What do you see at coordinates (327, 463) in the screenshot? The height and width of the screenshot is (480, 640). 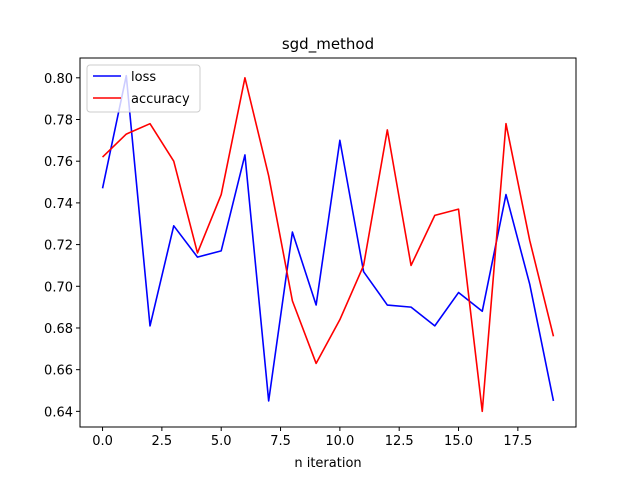 I see `x-axis-label: n iteration` at bounding box center [327, 463].